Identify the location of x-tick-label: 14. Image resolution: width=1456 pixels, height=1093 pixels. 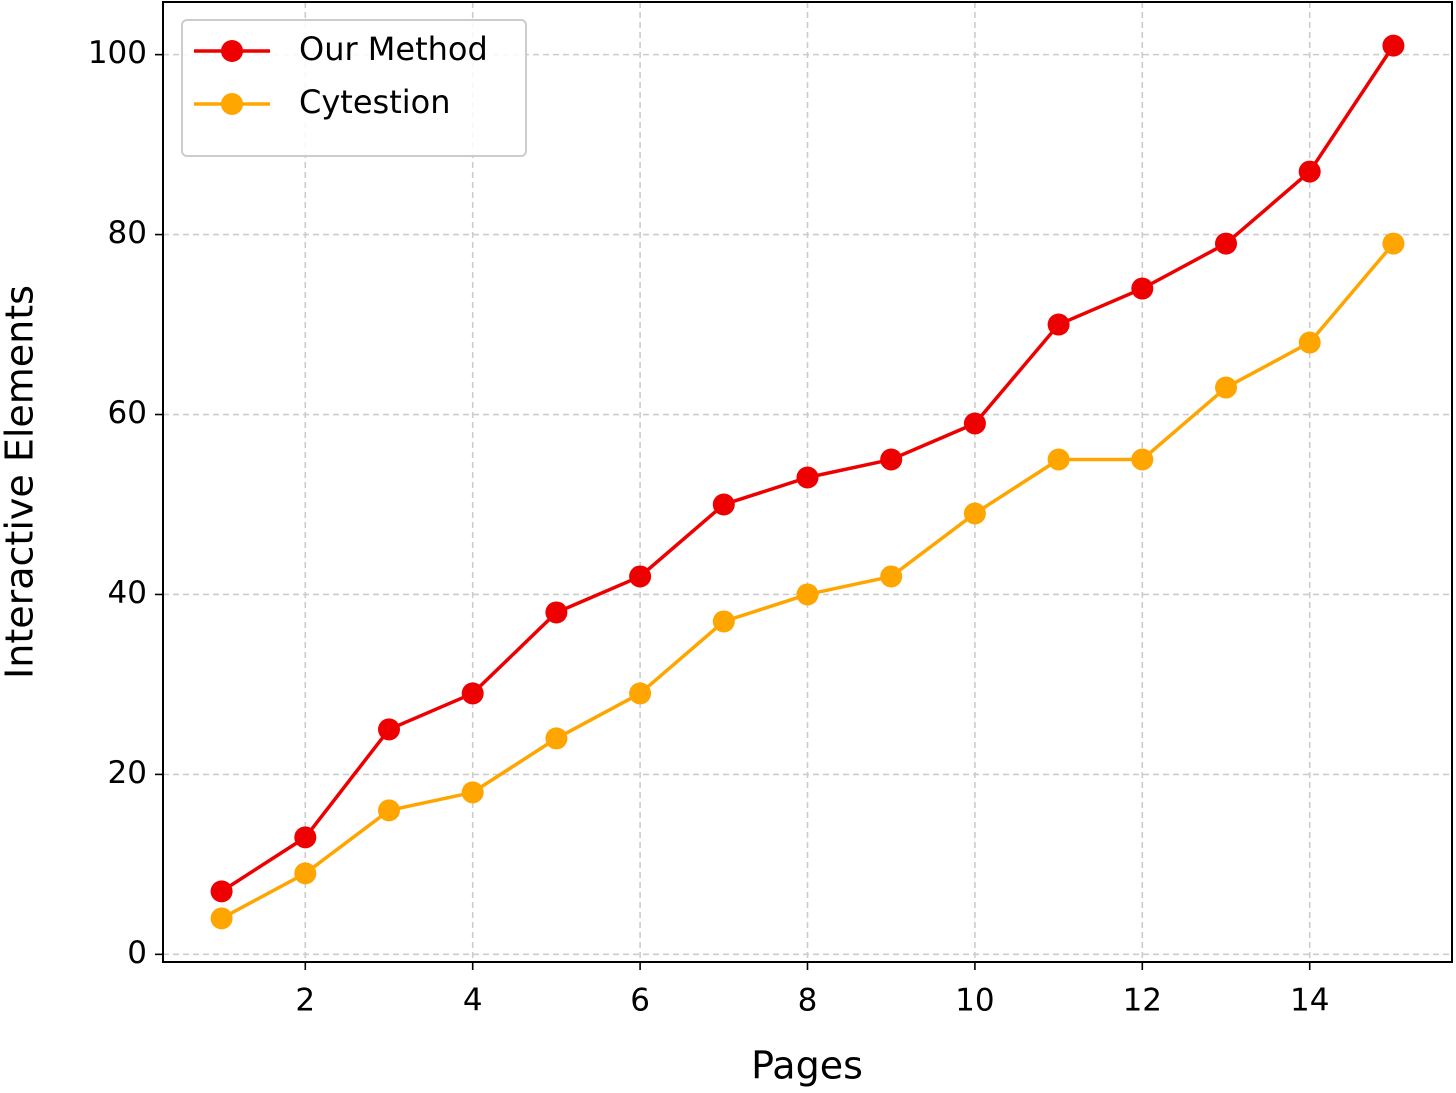
(1309, 1001).